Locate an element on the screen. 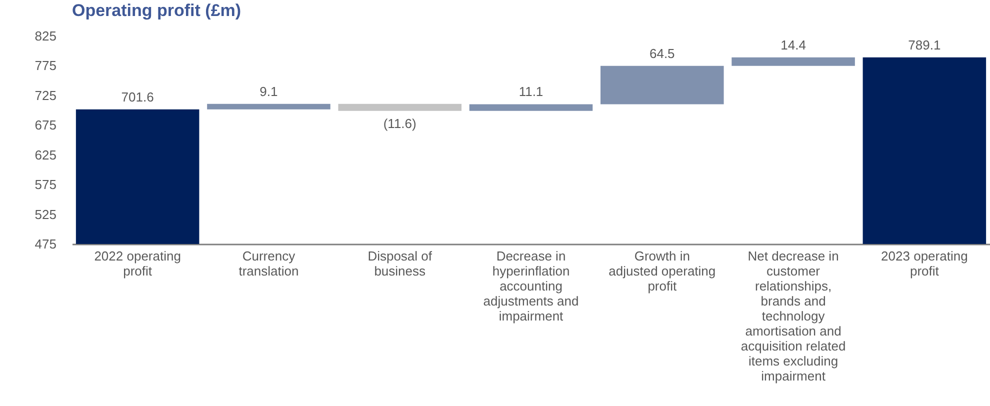 This screenshot has width=990, height=406. data-label: 11.1 is located at coordinates (531, 92).